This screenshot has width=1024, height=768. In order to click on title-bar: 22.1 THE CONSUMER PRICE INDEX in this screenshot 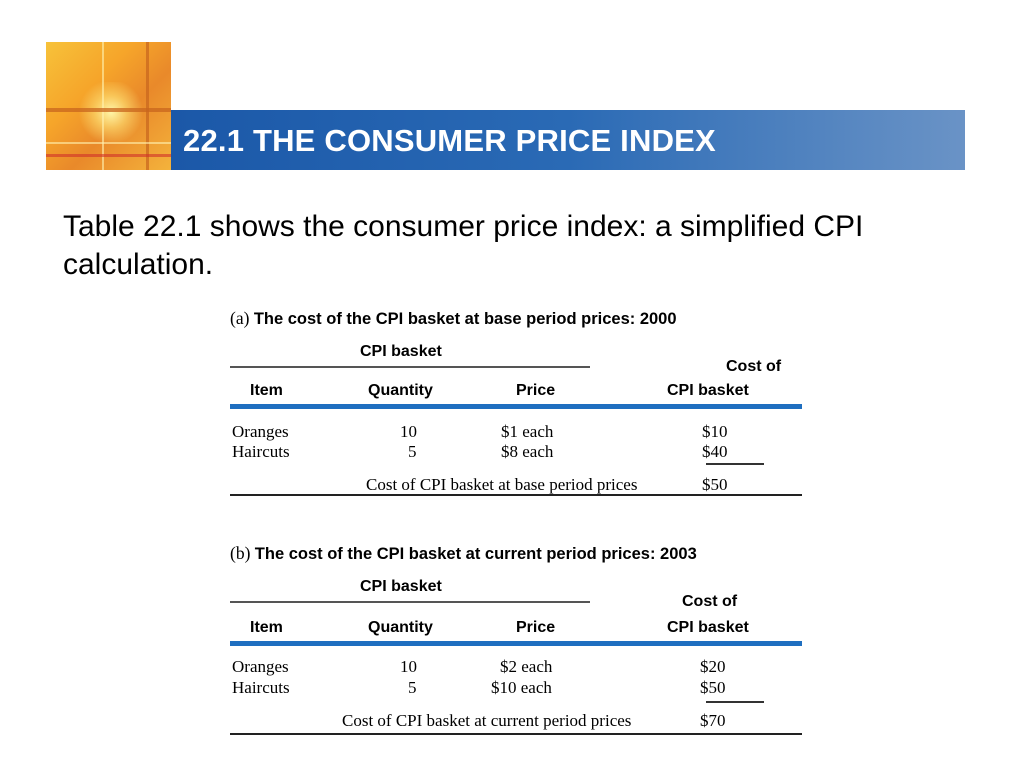, I will do `click(568, 140)`.